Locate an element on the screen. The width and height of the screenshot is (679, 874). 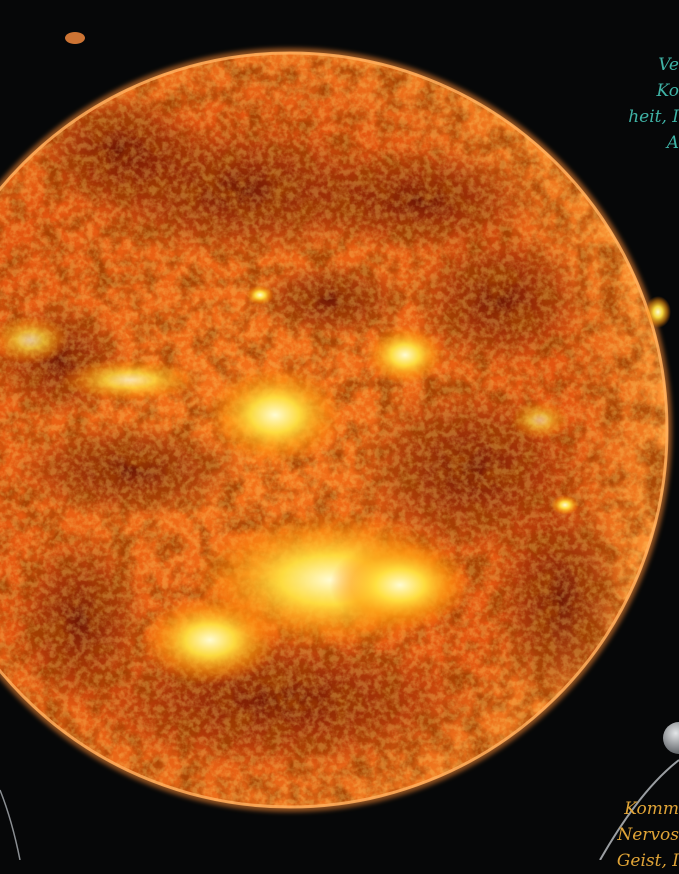
caption-bottom-line: Nervos is located at coordinates (648, 835).